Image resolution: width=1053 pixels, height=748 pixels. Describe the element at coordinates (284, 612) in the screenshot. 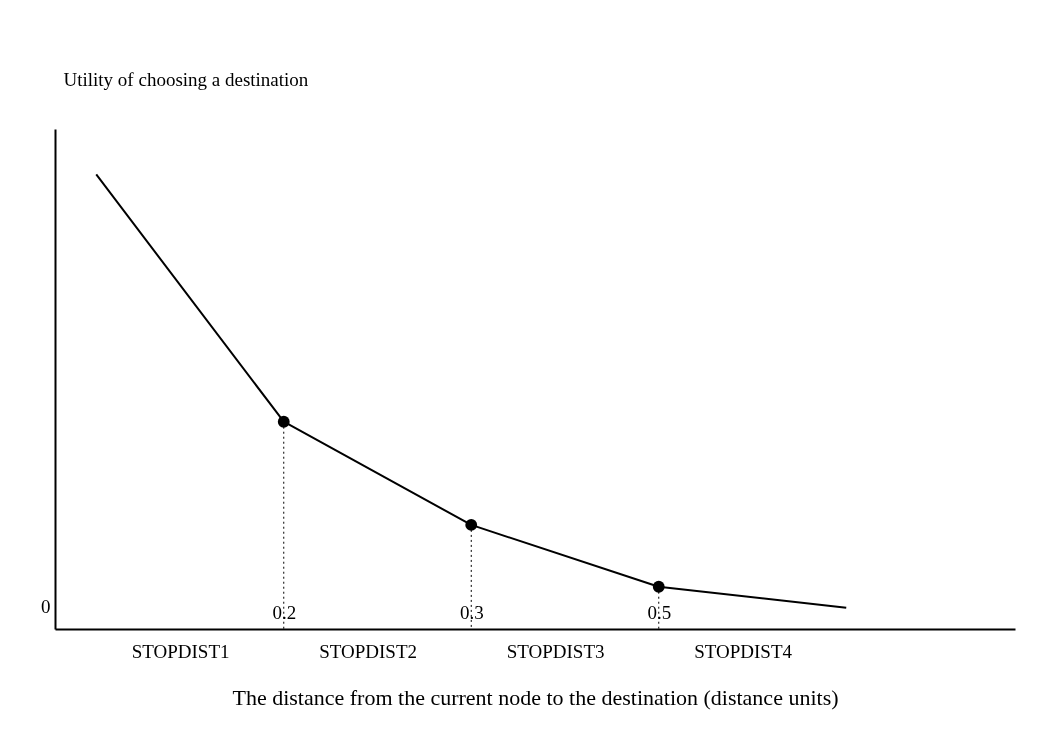

I see `x-tick-label: 0.2` at that location.